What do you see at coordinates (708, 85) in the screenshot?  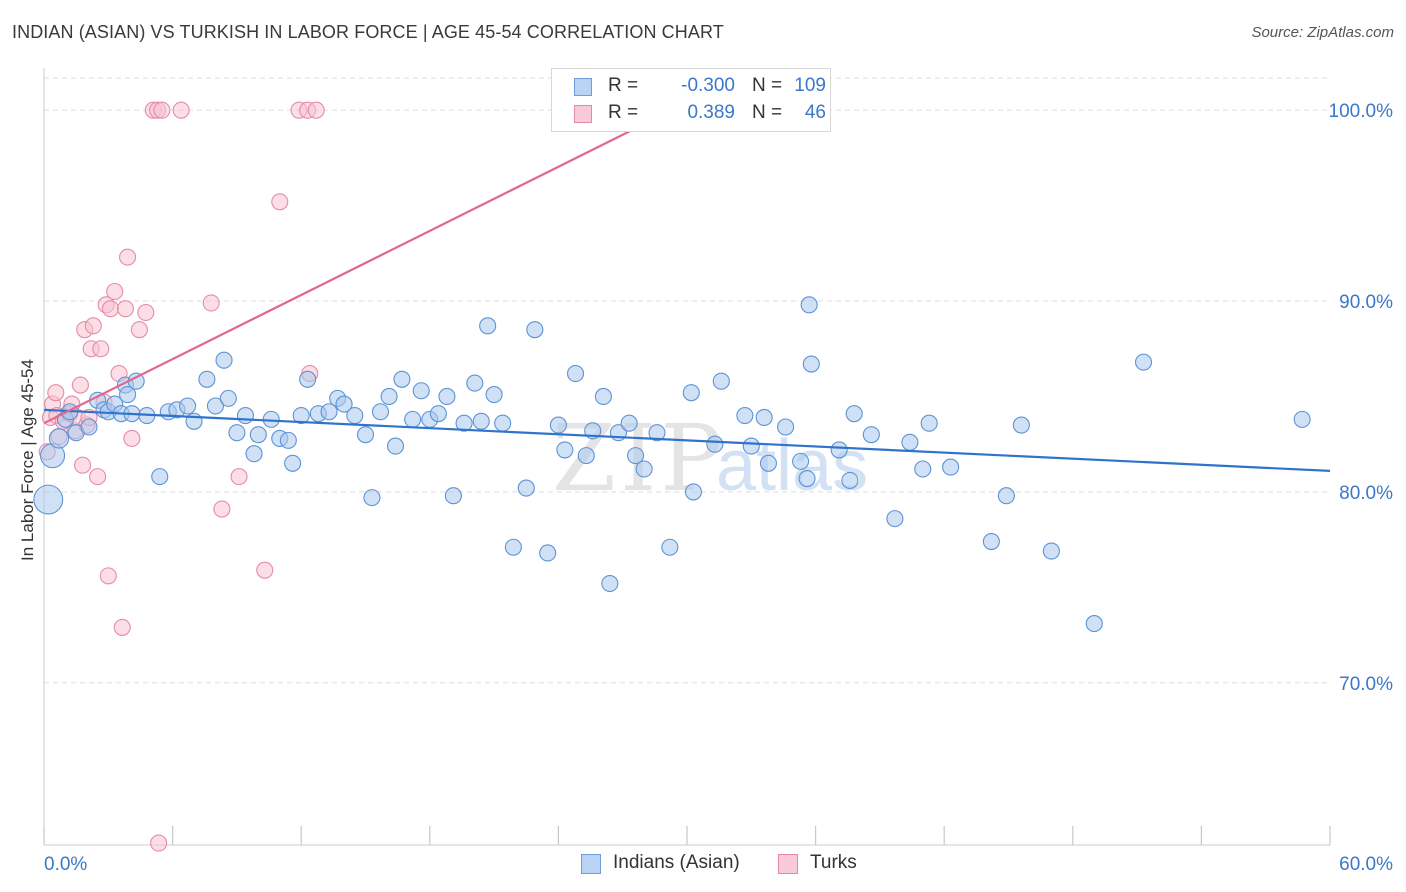 I see `legend-r-value-indians: -0.300` at bounding box center [708, 85].